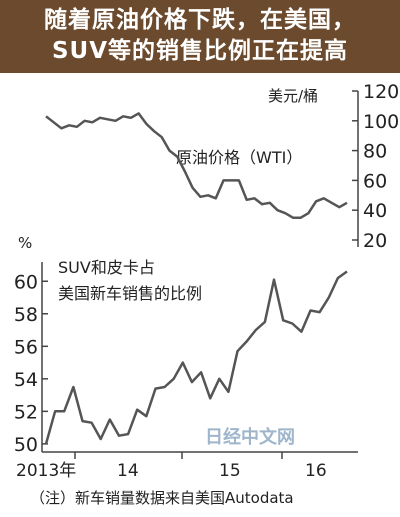 The height and width of the screenshot is (517, 400). I want to click on oil-y-ticks: 20 40 60 80 100 120, so click(375, 166).